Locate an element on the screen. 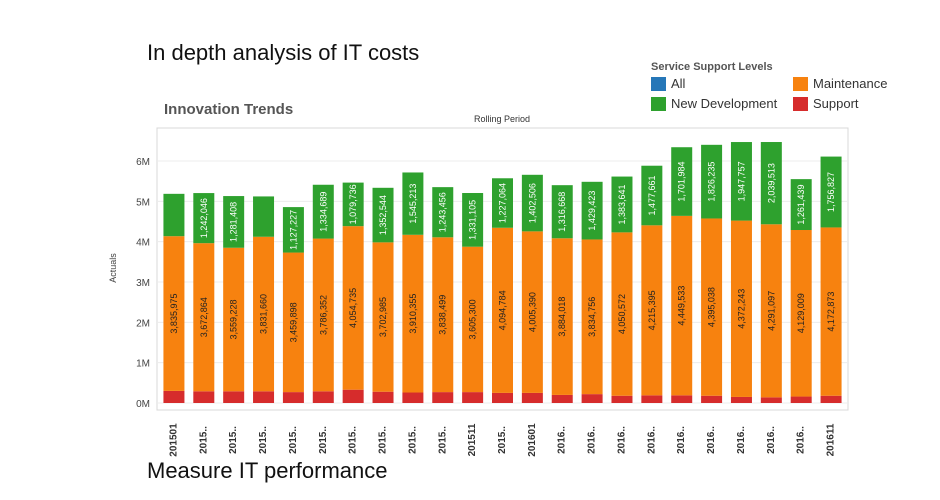  data-label-maintenance: 3,884,018 is located at coordinates (562, 317).